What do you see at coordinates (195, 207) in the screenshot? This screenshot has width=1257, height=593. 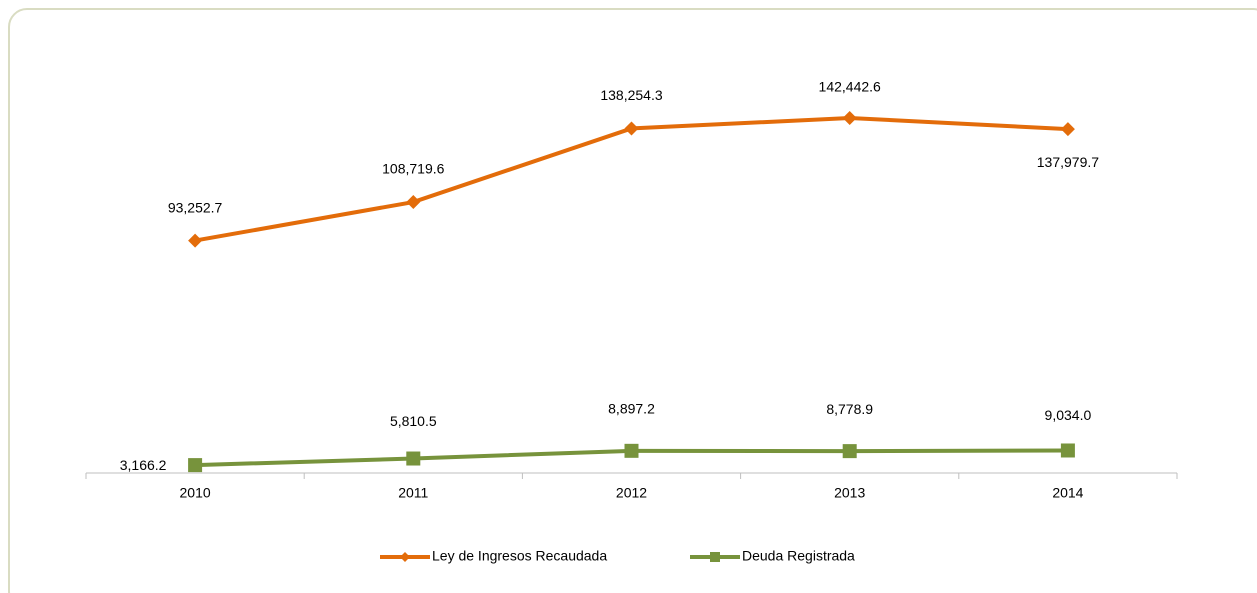 I see `data-label: 93,252.7` at bounding box center [195, 207].